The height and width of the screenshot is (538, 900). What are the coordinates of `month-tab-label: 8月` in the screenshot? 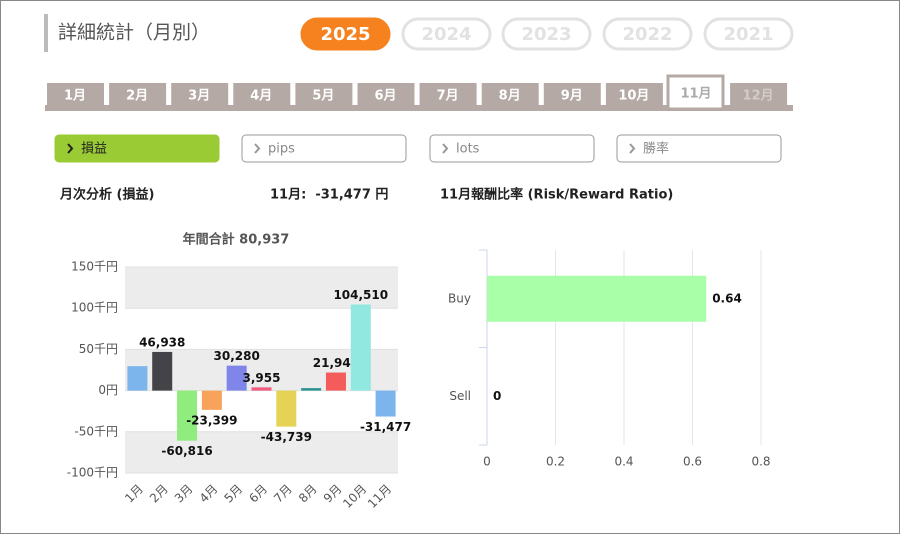 It's located at (510, 96).